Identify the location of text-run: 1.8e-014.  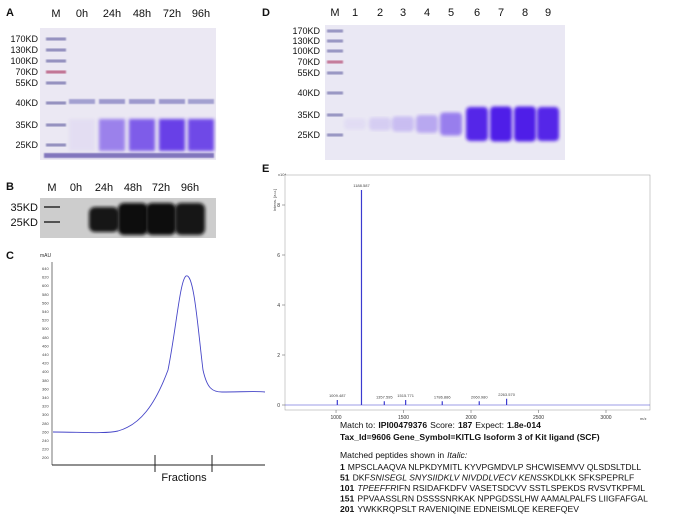
(524, 425).